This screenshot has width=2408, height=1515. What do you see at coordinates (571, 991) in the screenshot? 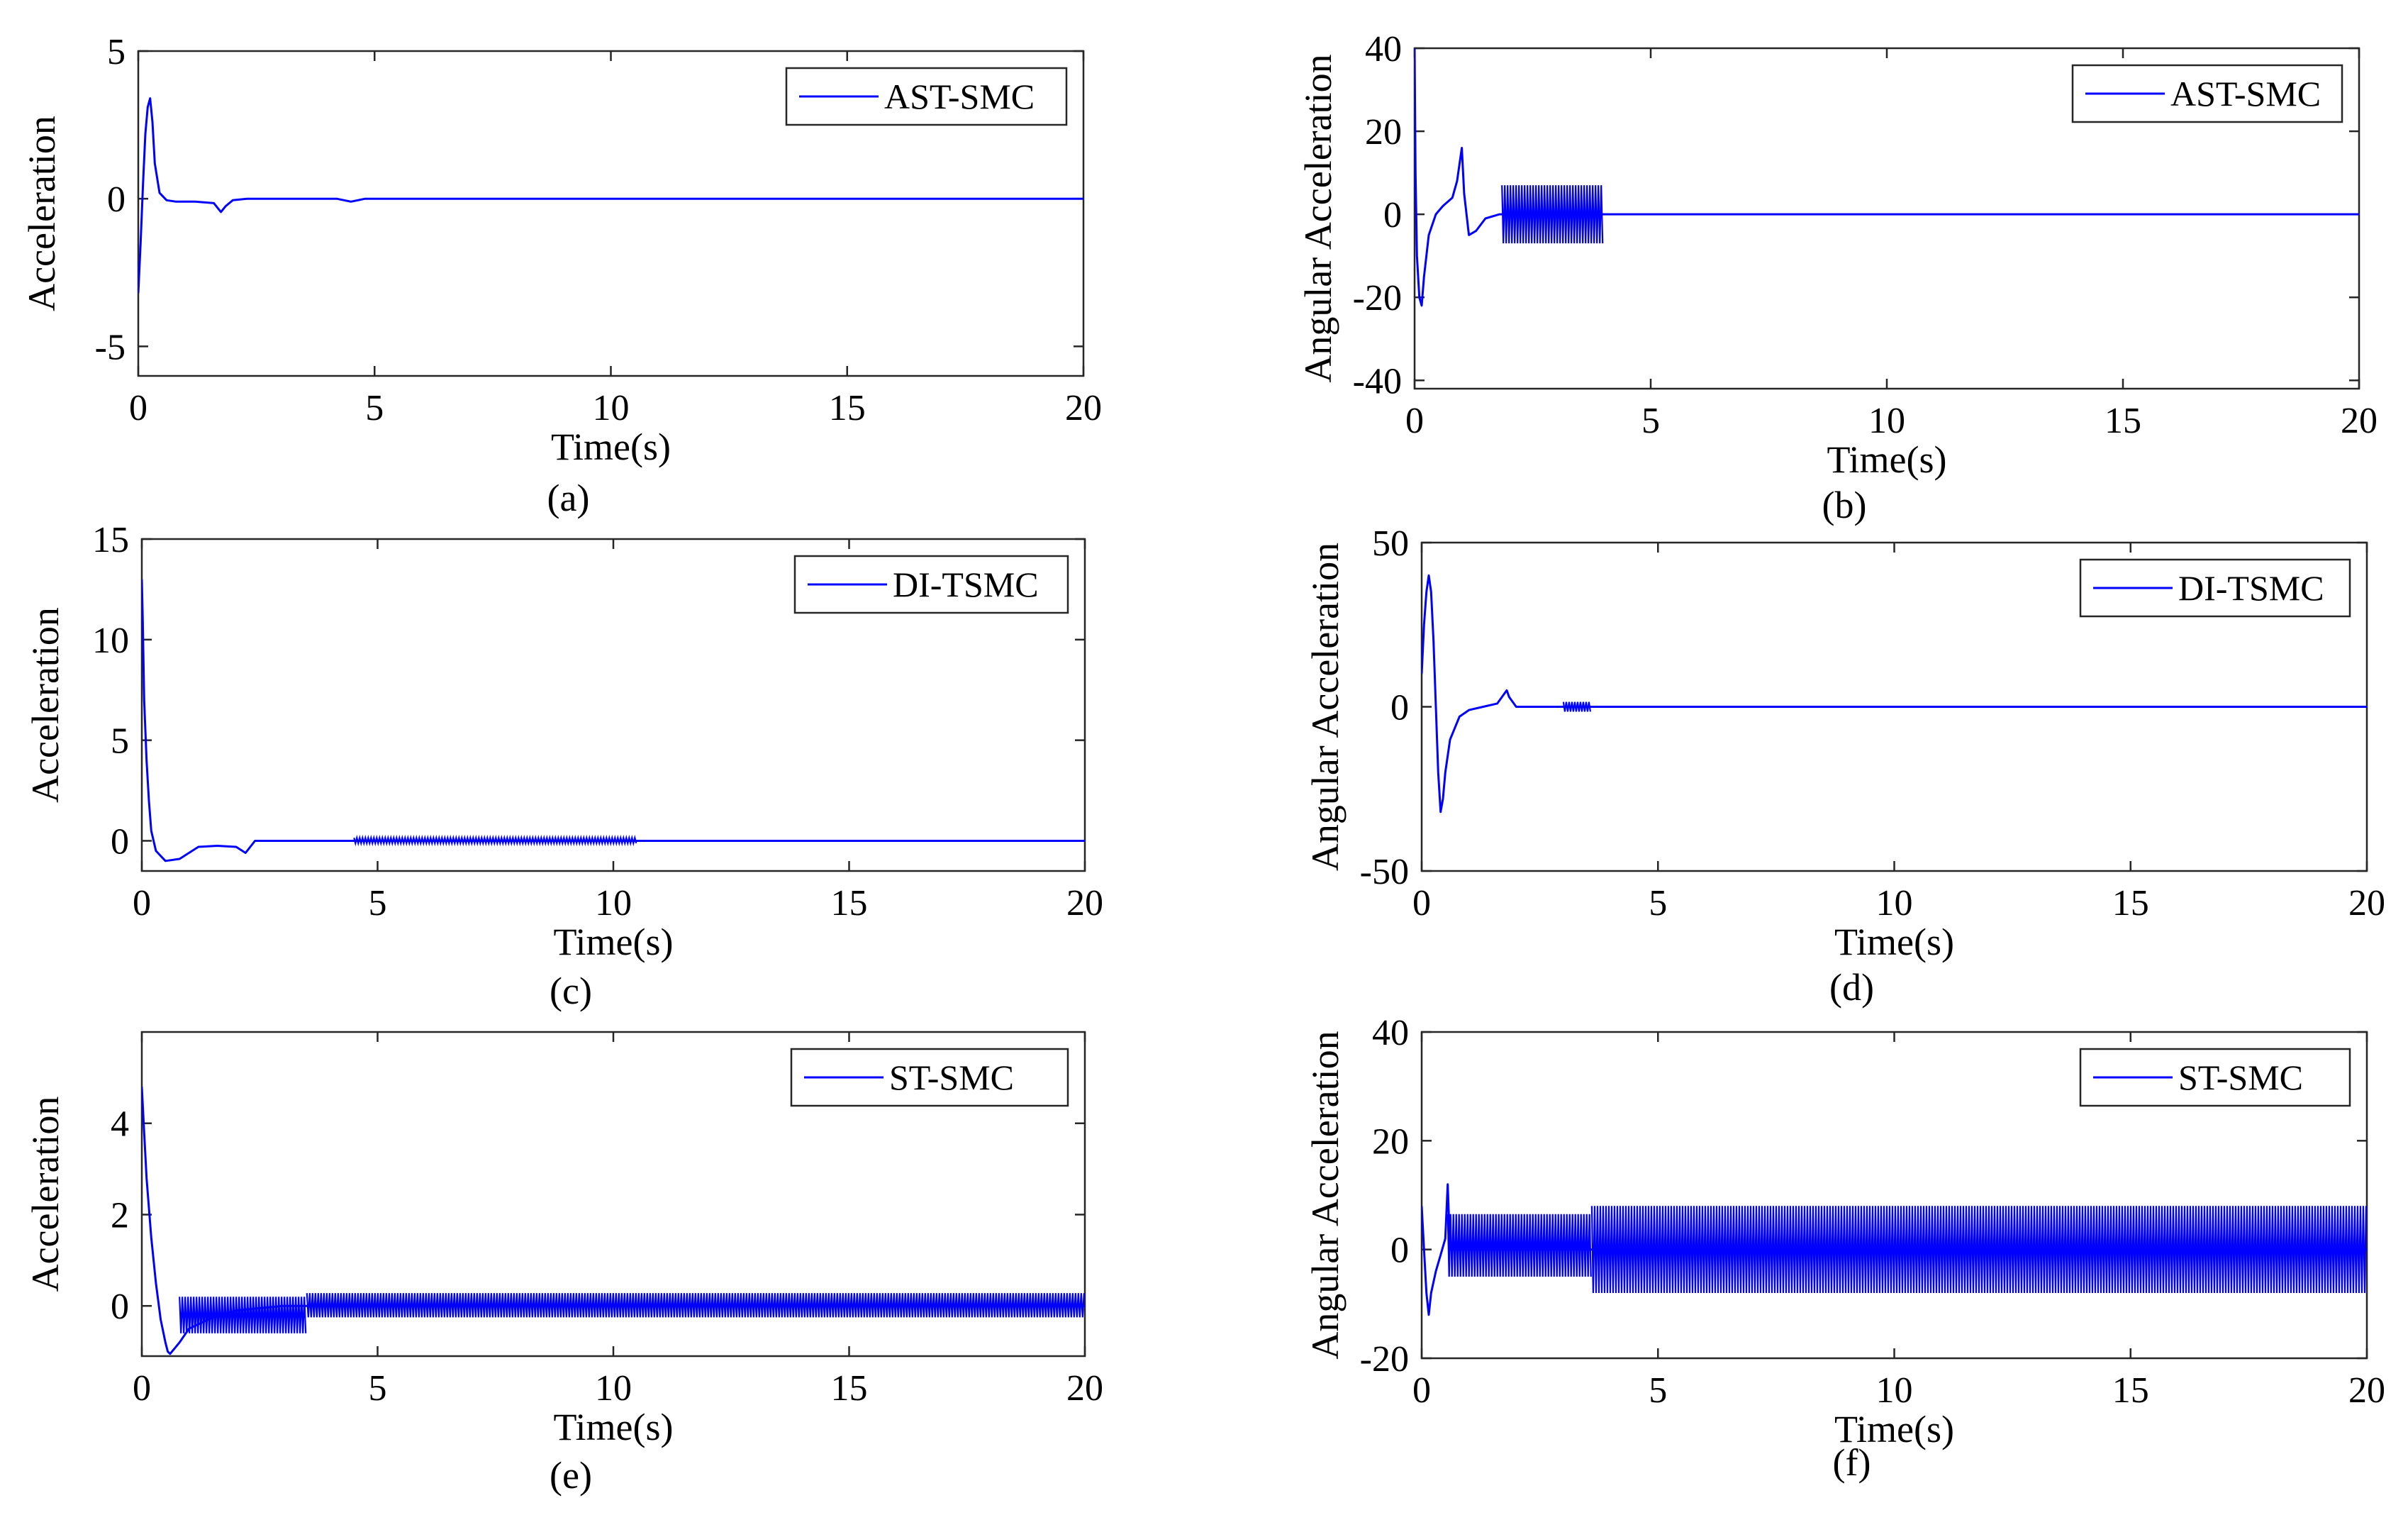
I see `subplot-caption: (c)` at bounding box center [571, 991].